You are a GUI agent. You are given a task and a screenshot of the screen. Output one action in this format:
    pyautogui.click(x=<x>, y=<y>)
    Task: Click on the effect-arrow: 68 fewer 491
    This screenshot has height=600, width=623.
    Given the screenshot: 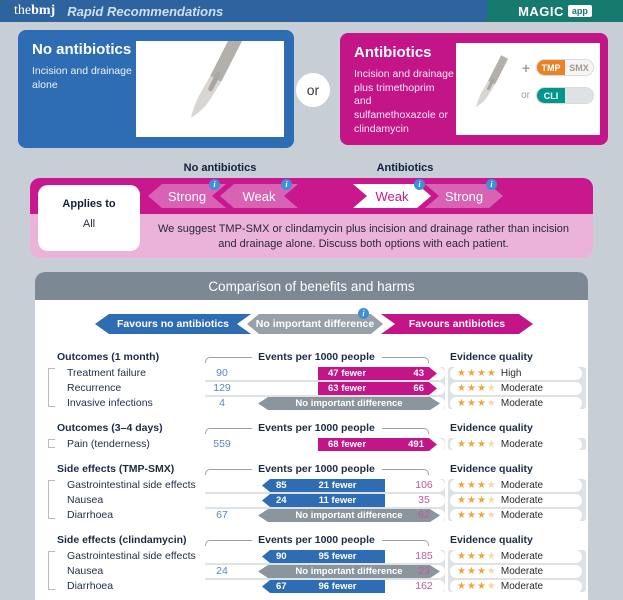 What is the action you would take?
    pyautogui.click(x=377, y=444)
    